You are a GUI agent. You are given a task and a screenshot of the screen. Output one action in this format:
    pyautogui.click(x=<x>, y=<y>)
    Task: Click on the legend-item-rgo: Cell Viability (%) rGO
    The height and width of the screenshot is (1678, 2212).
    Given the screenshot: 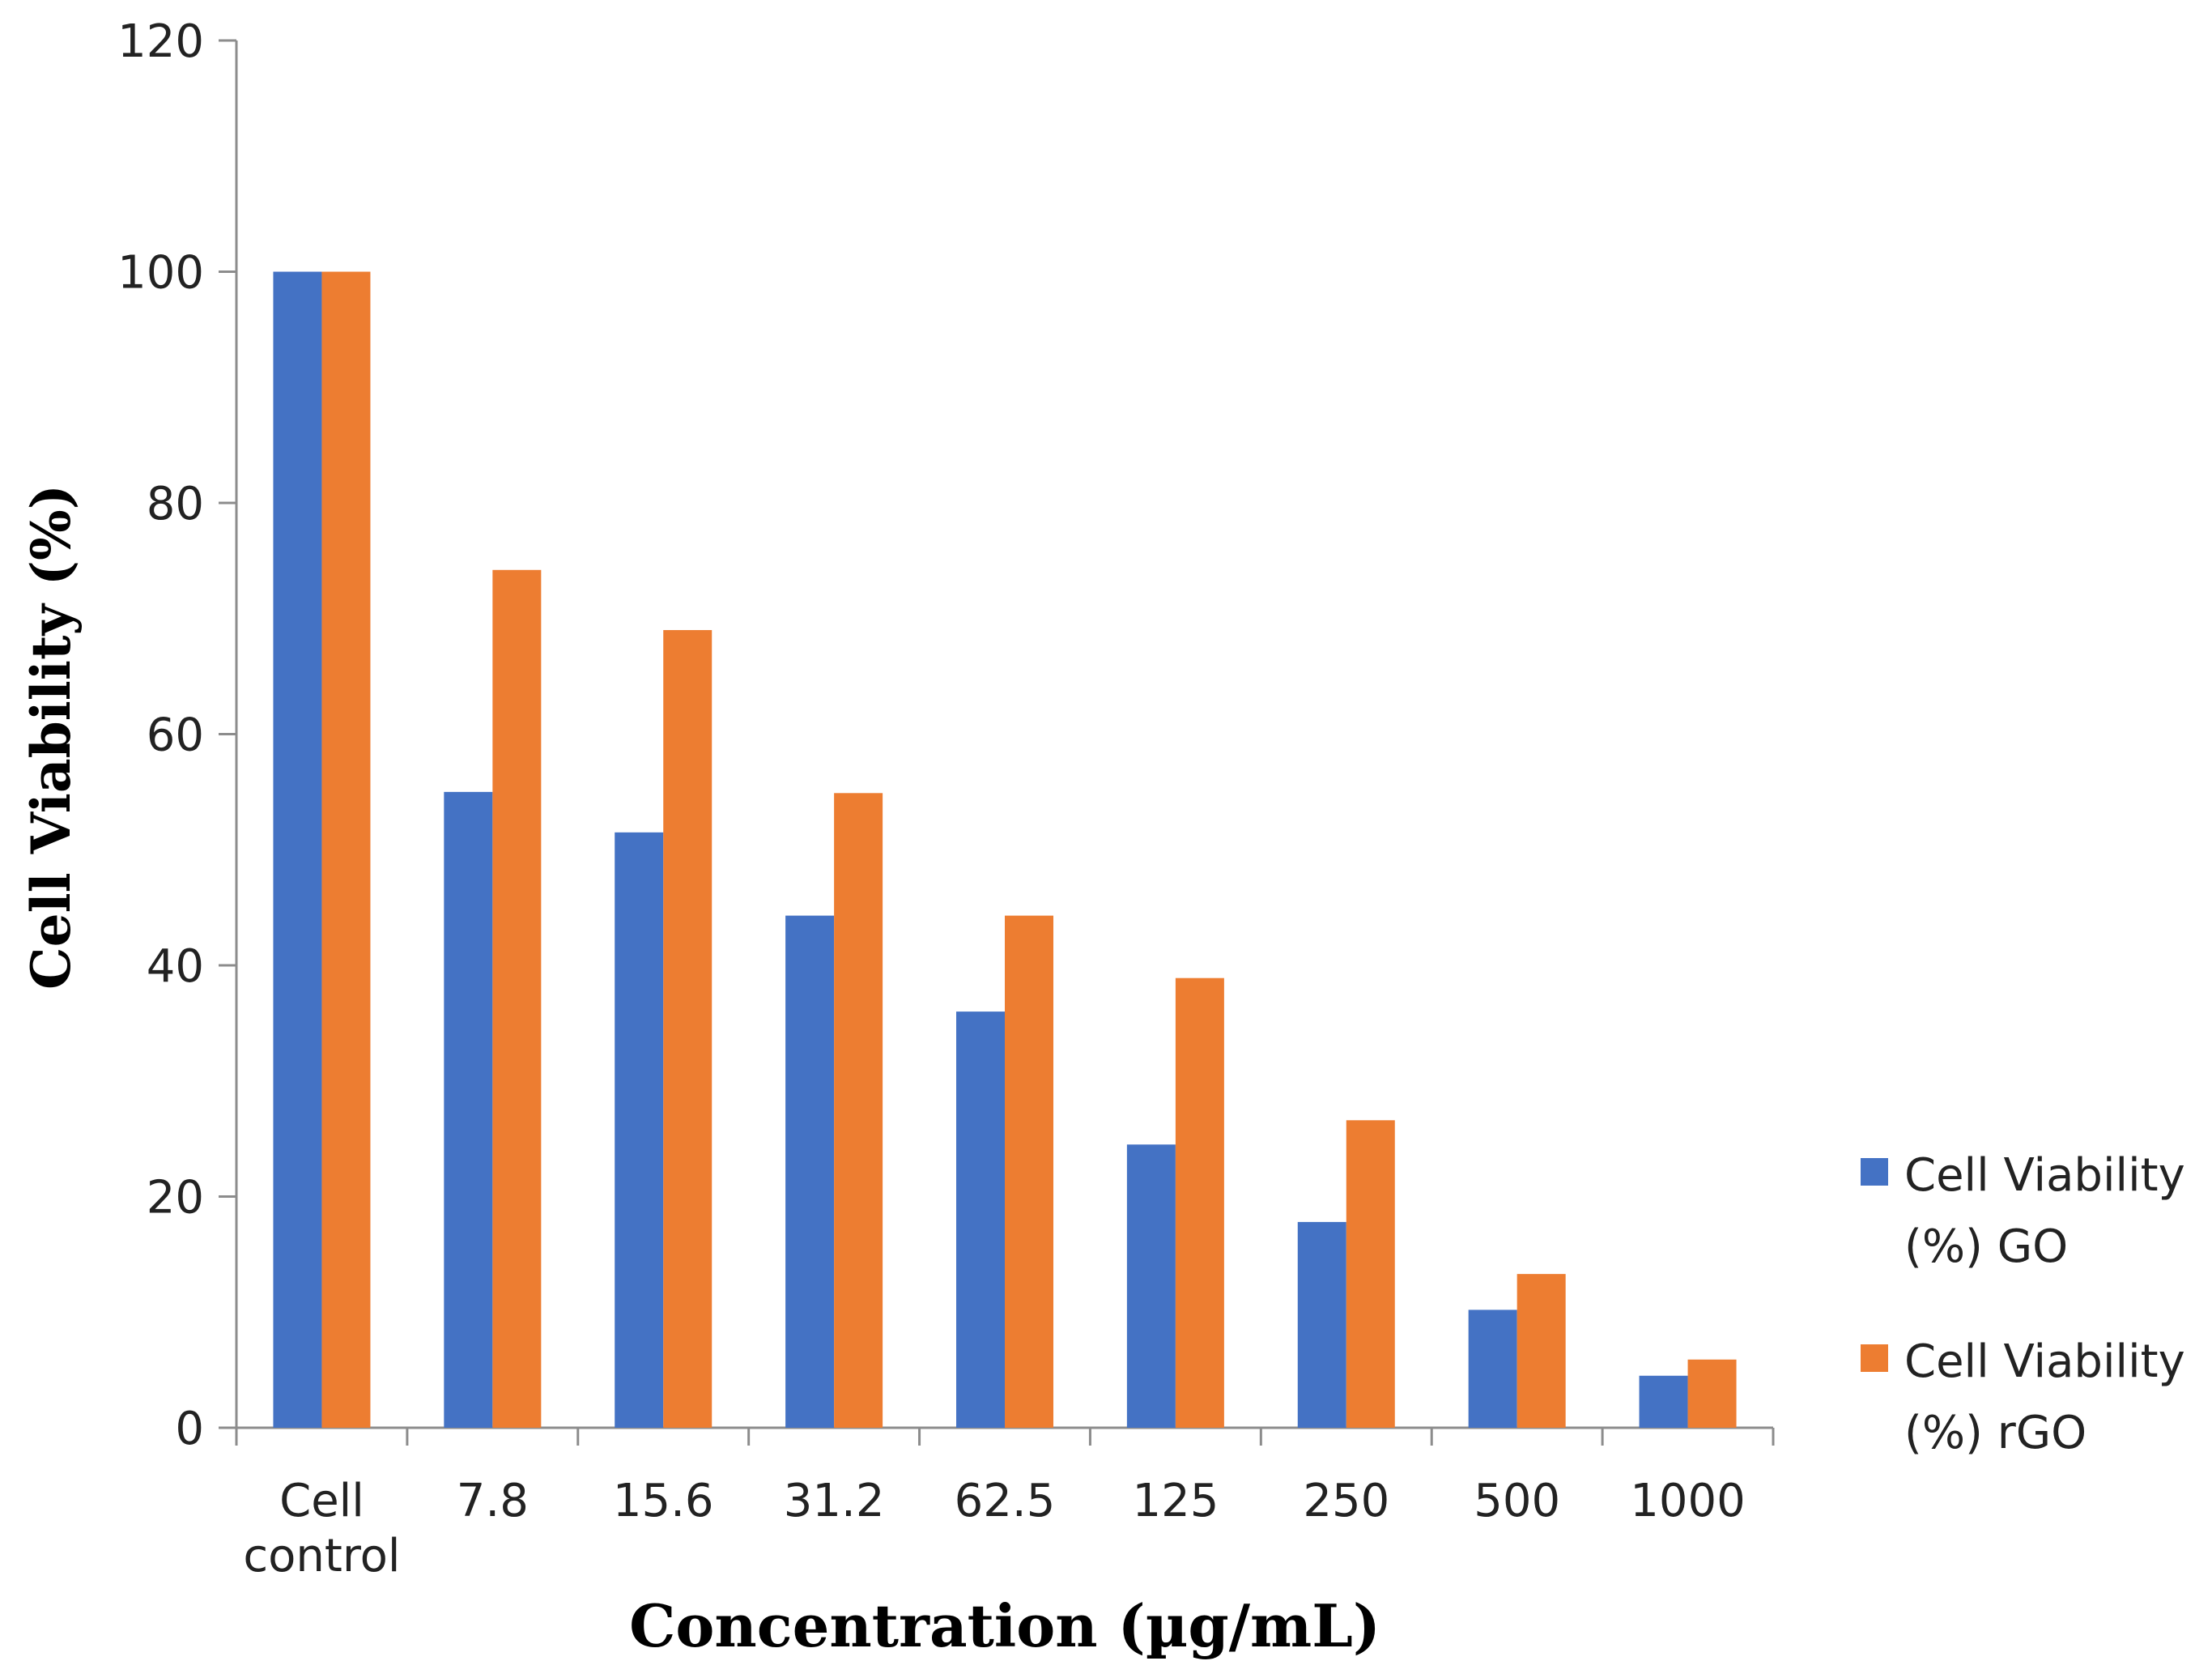 What is the action you would take?
    pyautogui.click(x=2023, y=1397)
    